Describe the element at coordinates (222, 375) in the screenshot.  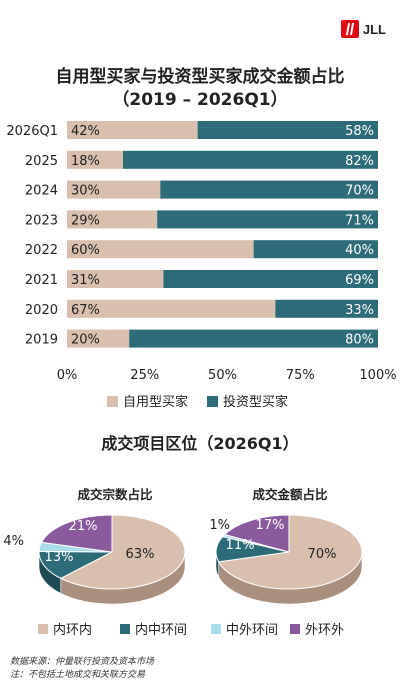
I see `x-tick-label: 50%` at that location.